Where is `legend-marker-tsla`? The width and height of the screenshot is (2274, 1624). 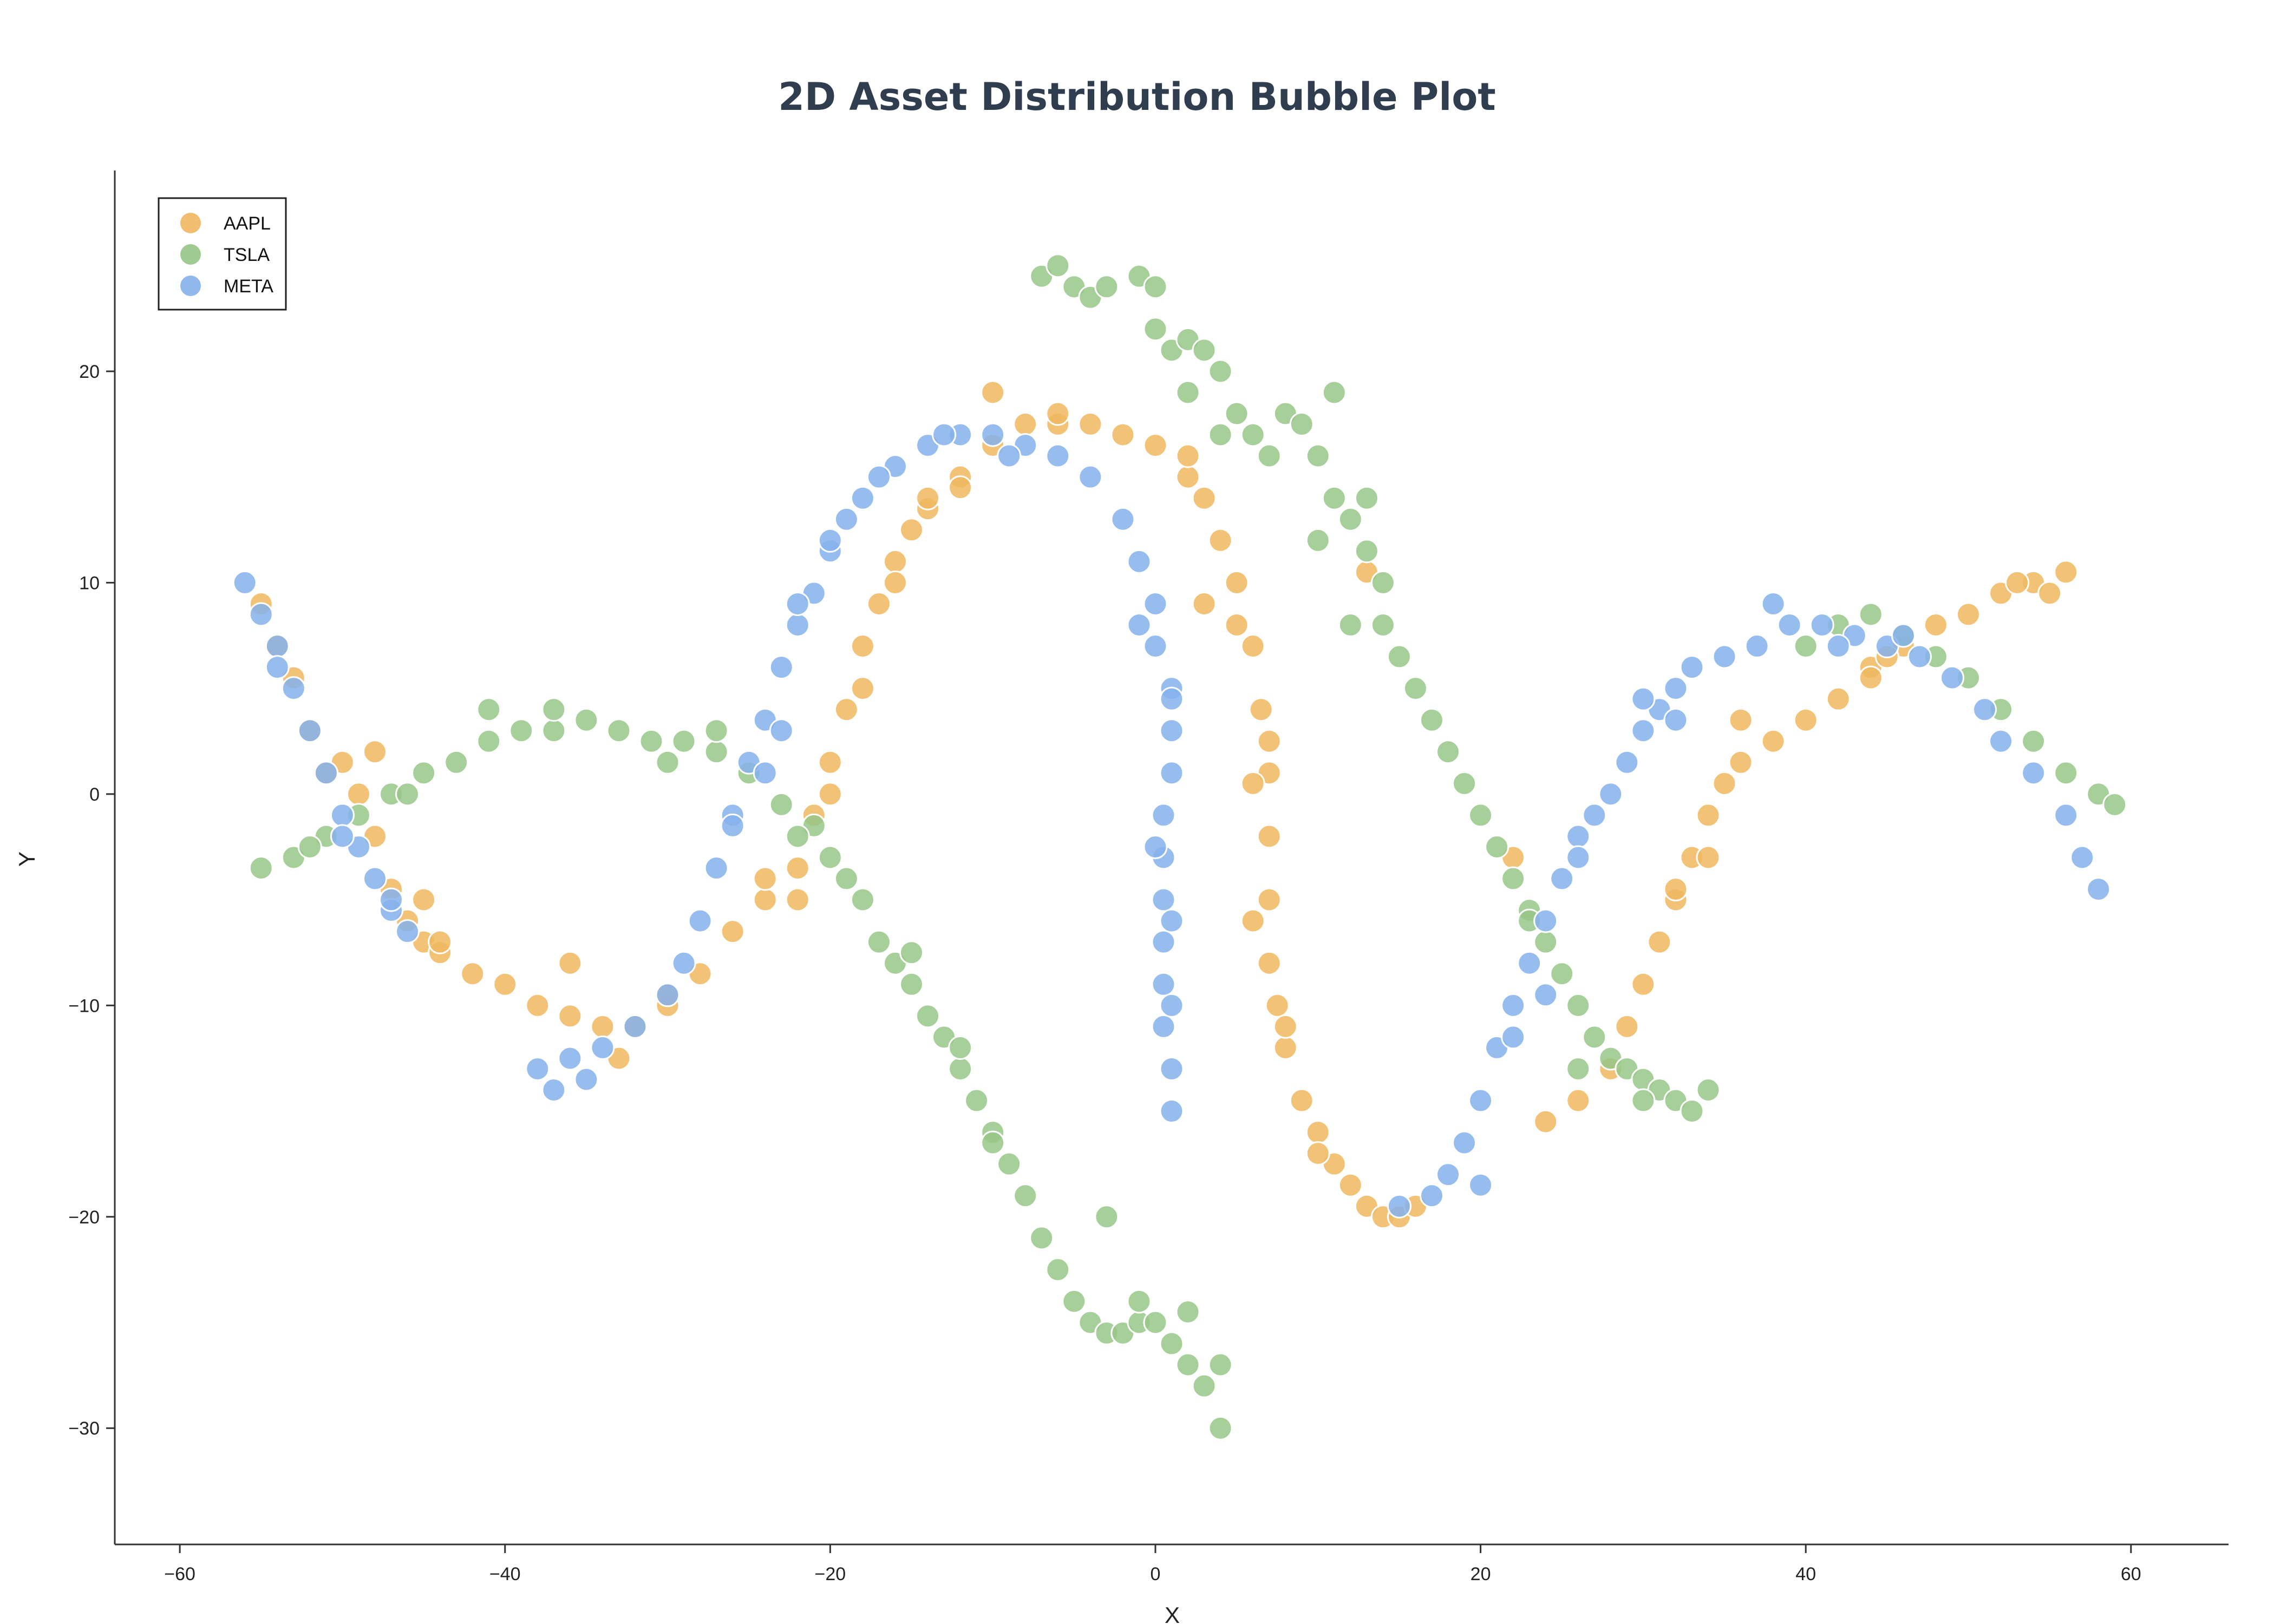 legend-marker-tsla is located at coordinates (191, 254).